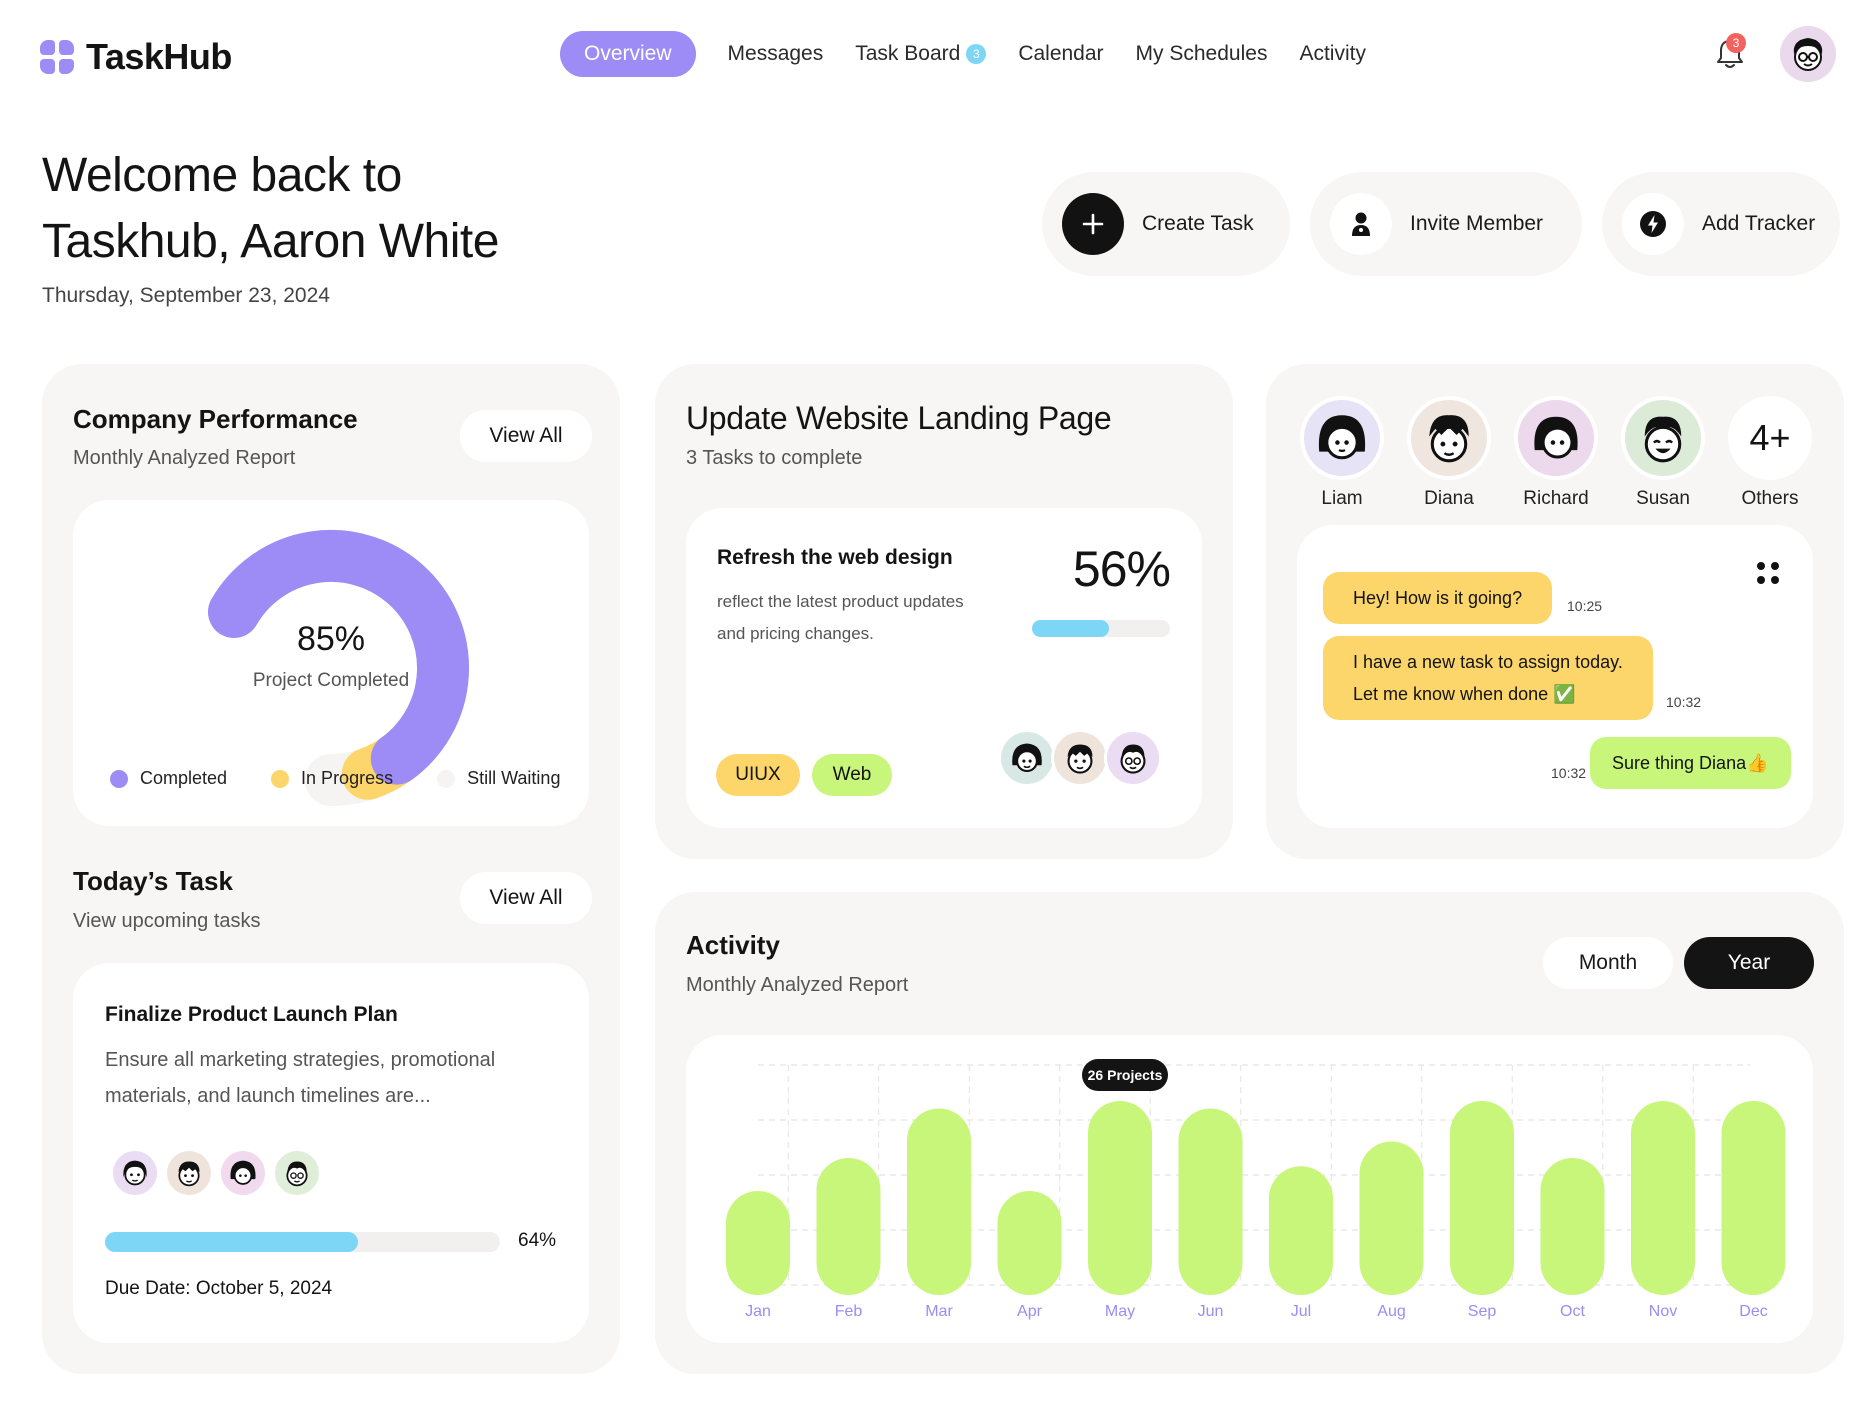 The height and width of the screenshot is (1426, 1876). Describe the element at coordinates (939, 1202) in the screenshot. I see `activity-bar-mar` at that location.